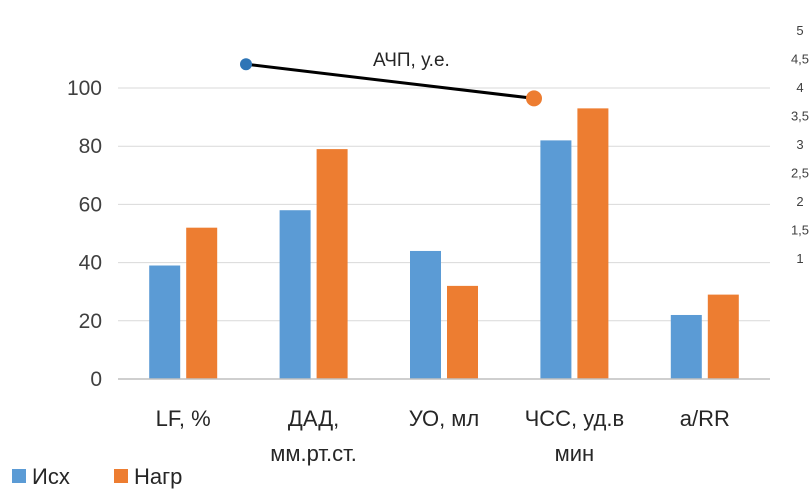 This screenshot has height=490, width=812. I want to click on y-tick-label: 20, so click(90, 321).